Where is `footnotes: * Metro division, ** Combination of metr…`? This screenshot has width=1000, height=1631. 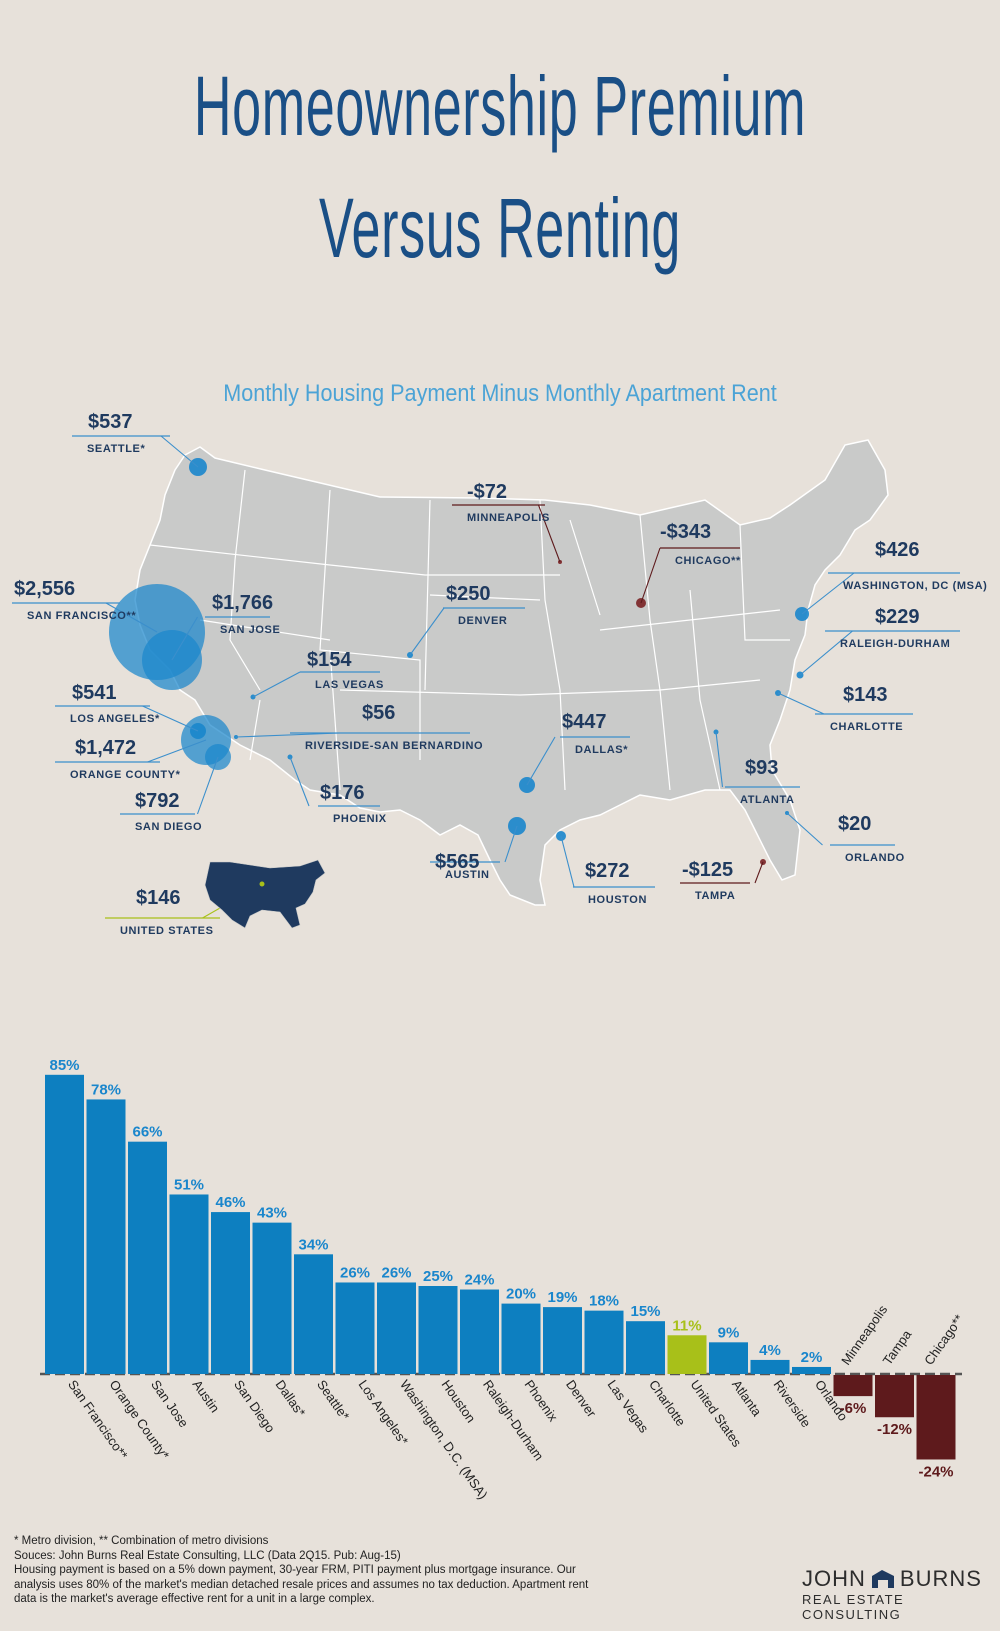 footnotes: * Metro division, ** Combination of metr… is located at coordinates (364, 1570).